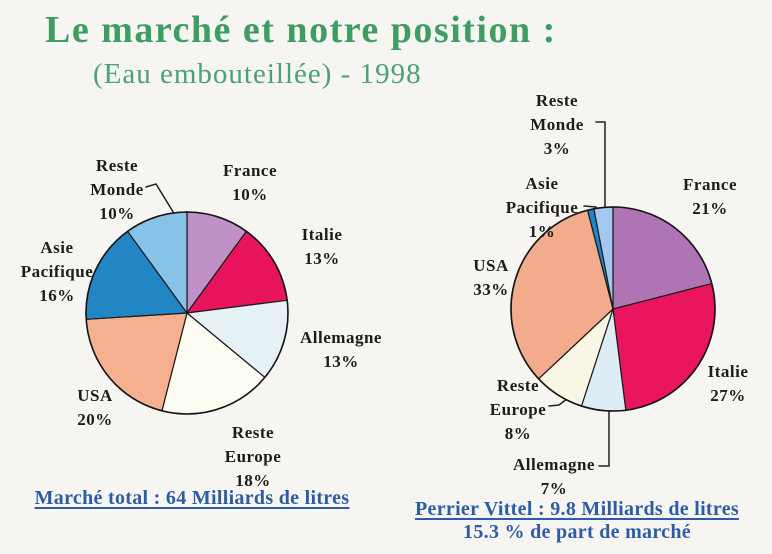 The height and width of the screenshot is (554, 772). Describe the element at coordinates (117, 189) in the screenshot. I see `pie-label-reste-monde-left: Reste Monde 10%` at that location.